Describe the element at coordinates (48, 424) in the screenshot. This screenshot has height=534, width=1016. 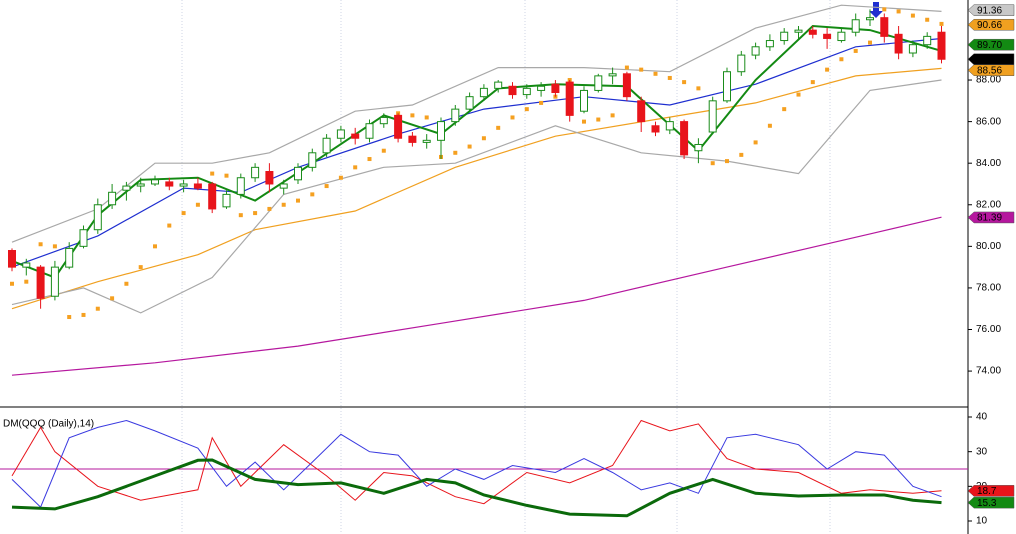
I see `panel-title: DM(QQQ (Daily),14)` at that location.